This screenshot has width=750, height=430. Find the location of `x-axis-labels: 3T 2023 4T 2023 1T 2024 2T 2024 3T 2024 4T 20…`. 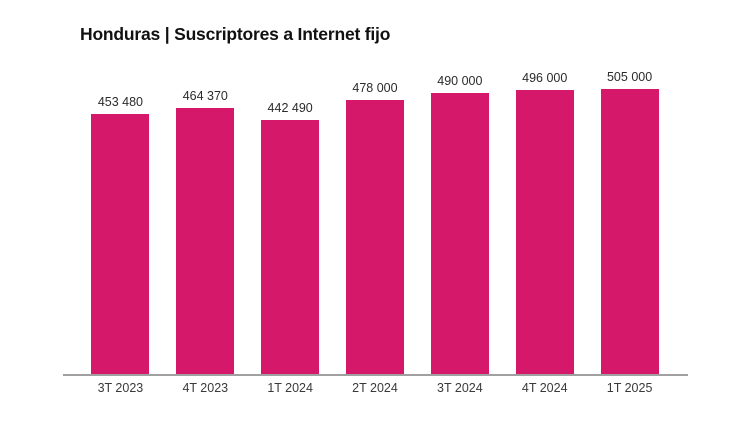

x-axis-labels: 3T 2023 4T 2023 1T 2024 2T 2024 3T 2024 4T 20… is located at coordinates (375, 388).